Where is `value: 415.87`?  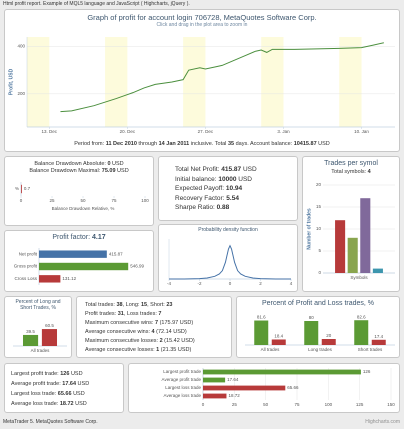
value: 415.87 is located at coordinates (231, 169).